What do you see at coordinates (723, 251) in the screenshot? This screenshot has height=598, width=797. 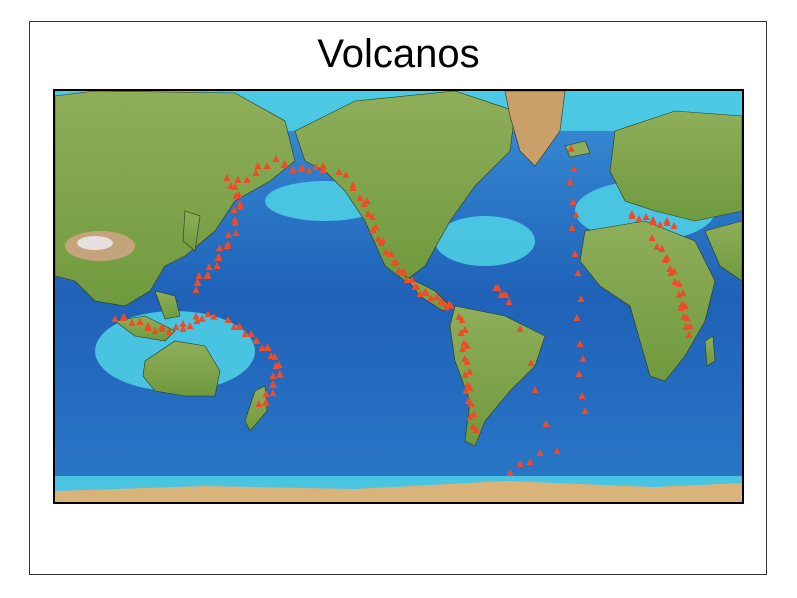 I see `arabia` at bounding box center [723, 251].